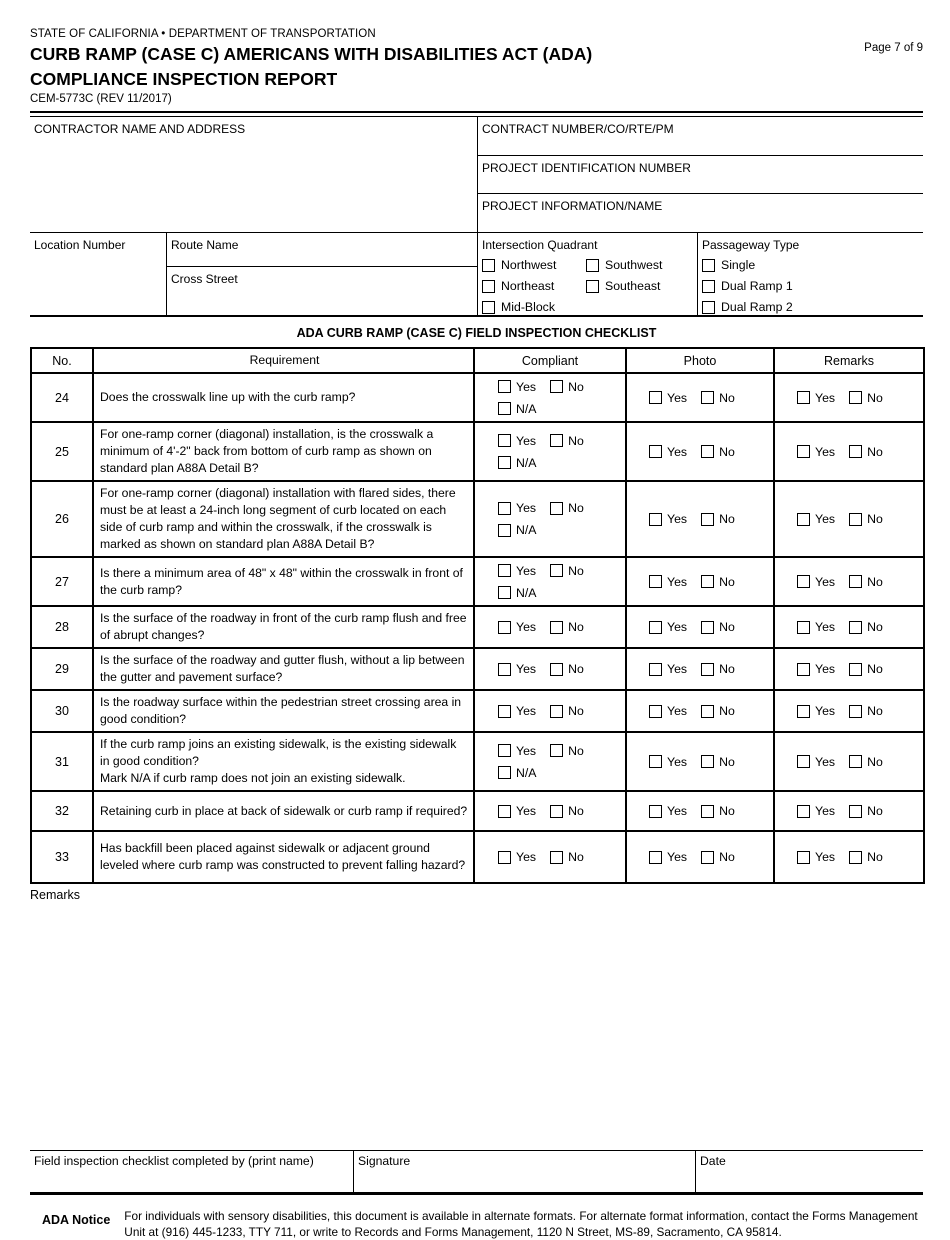  What do you see at coordinates (592, 286) in the screenshot?
I see `checkbox-southeast` at bounding box center [592, 286].